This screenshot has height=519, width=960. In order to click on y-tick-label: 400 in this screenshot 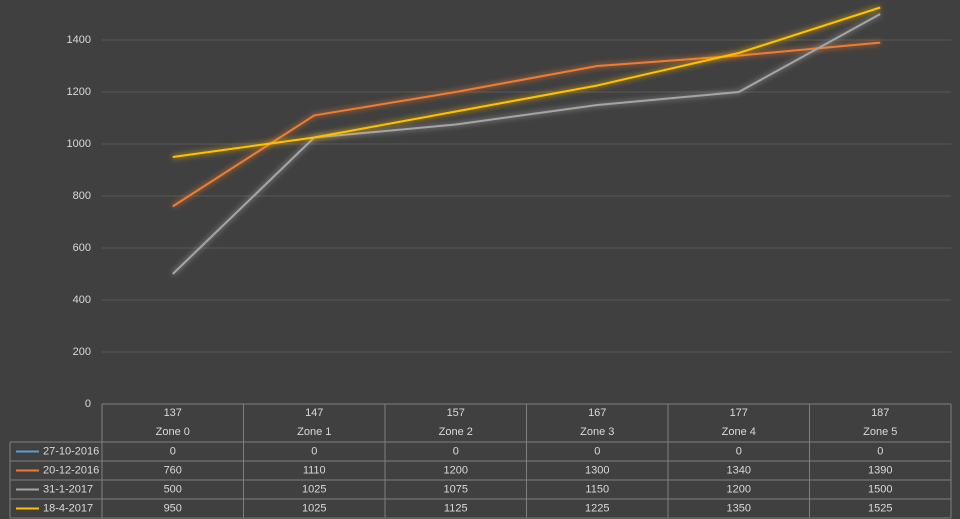, I will do `click(82, 300)`.